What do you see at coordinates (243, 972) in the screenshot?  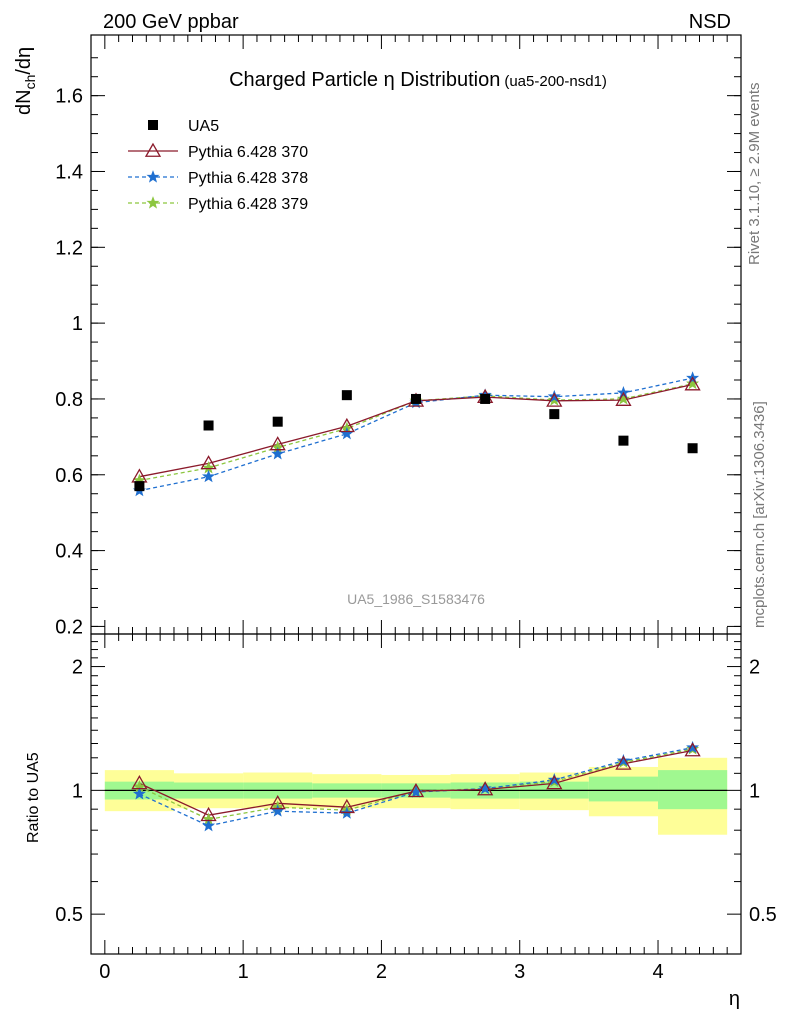 I see `x-tick-label: 1` at bounding box center [243, 972].